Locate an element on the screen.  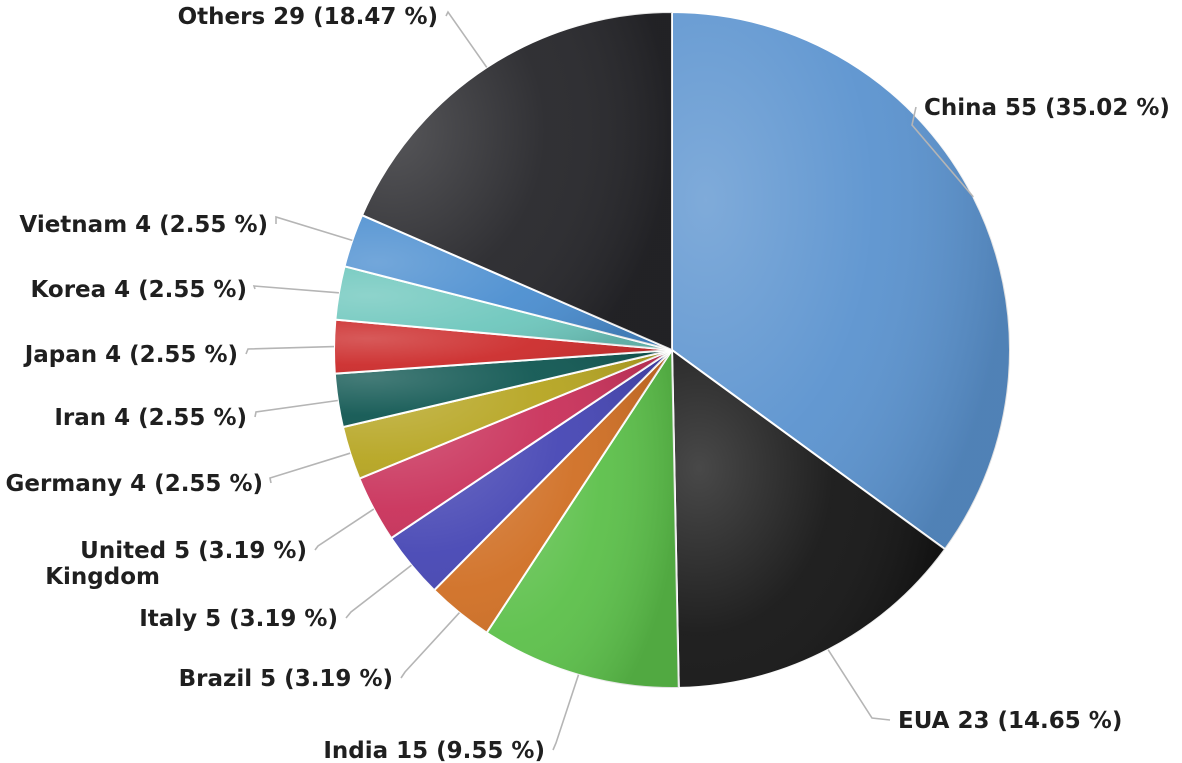
label-connector-iran is located at coordinates (296, 408).